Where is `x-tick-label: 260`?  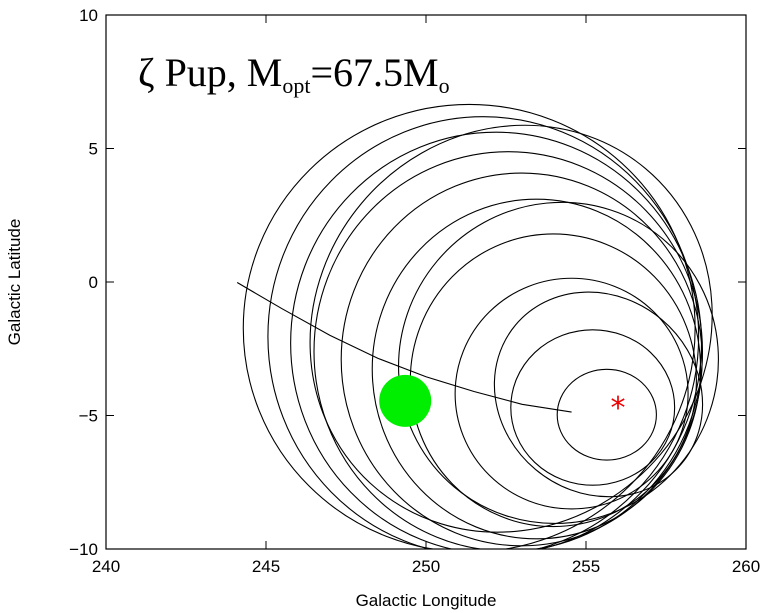 x-tick-label: 260 is located at coordinates (746, 566).